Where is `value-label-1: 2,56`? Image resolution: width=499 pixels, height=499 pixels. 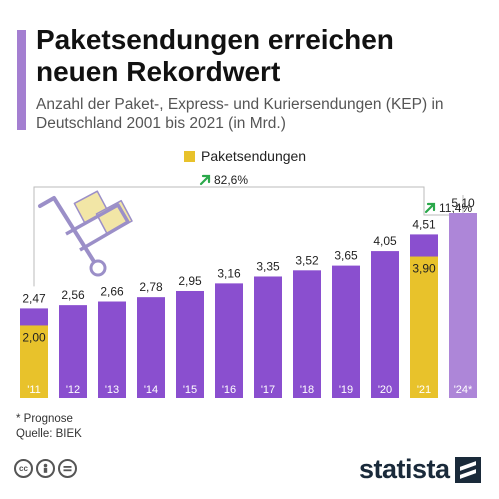 value-label-1: 2,56 is located at coordinates (73, 295).